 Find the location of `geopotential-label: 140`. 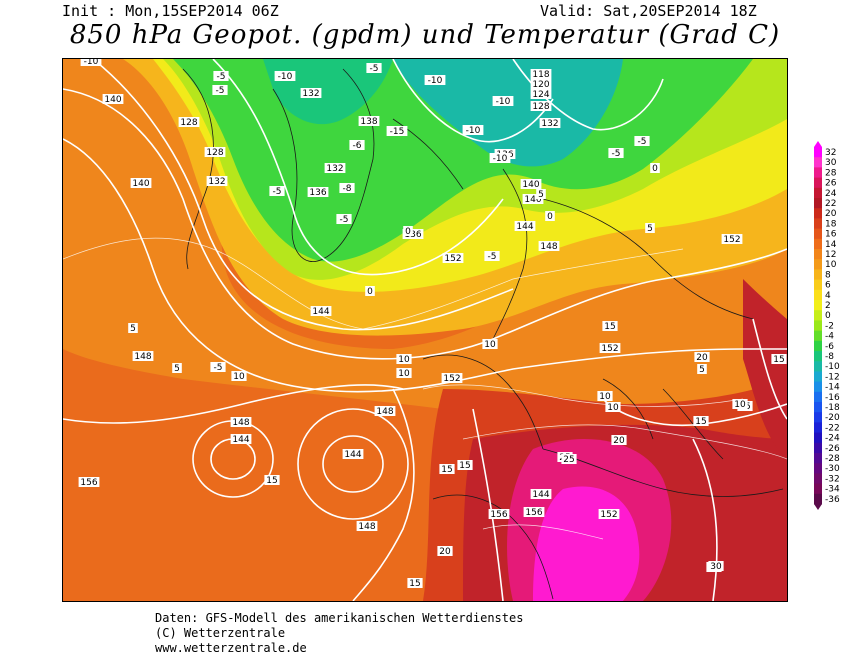

geopotential-label: 140 is located at coordinates (140, 184).